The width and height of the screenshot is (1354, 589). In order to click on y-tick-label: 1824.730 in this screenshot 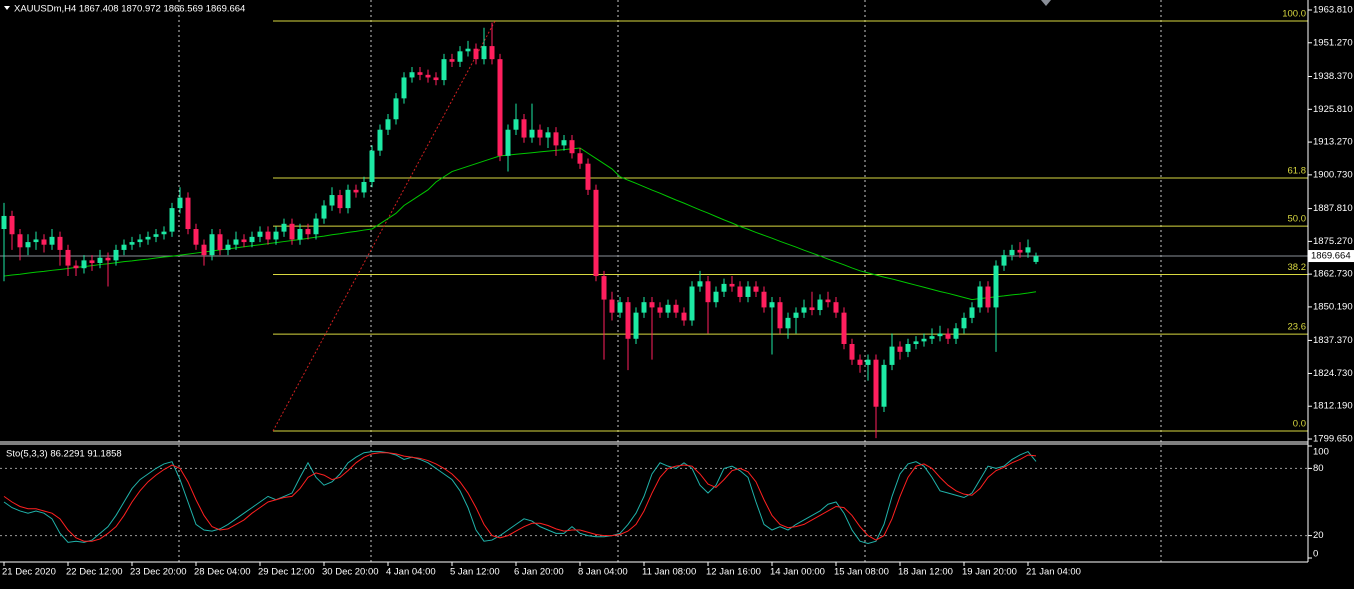, I will do `click(1333, 373)`.